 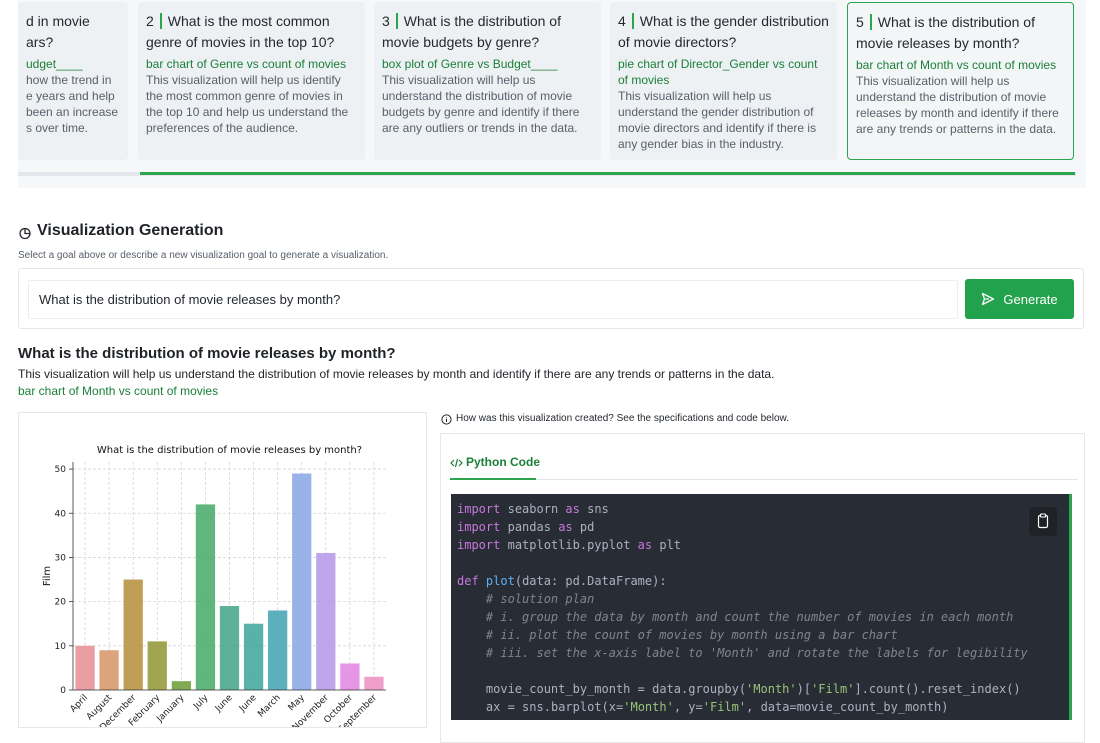 I want to click on goal-question: d in movie ars?, so click(x=58, y=31).